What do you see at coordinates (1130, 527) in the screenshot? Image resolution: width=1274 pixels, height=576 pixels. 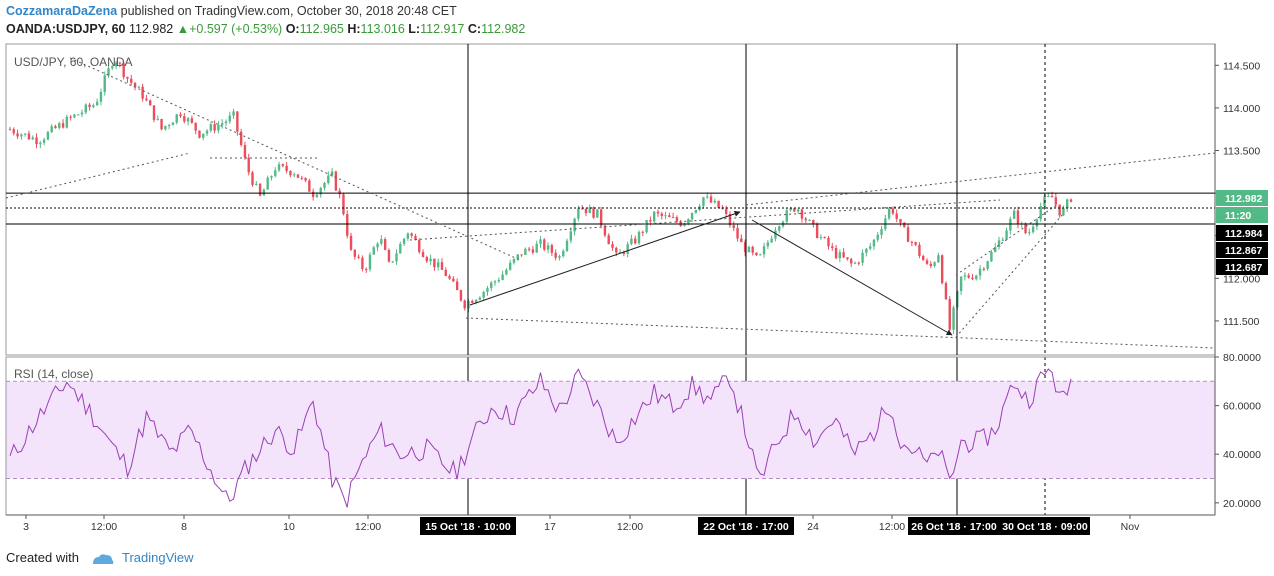 I see `time-tick-label: Nov` at bounding box center [1130, 527].